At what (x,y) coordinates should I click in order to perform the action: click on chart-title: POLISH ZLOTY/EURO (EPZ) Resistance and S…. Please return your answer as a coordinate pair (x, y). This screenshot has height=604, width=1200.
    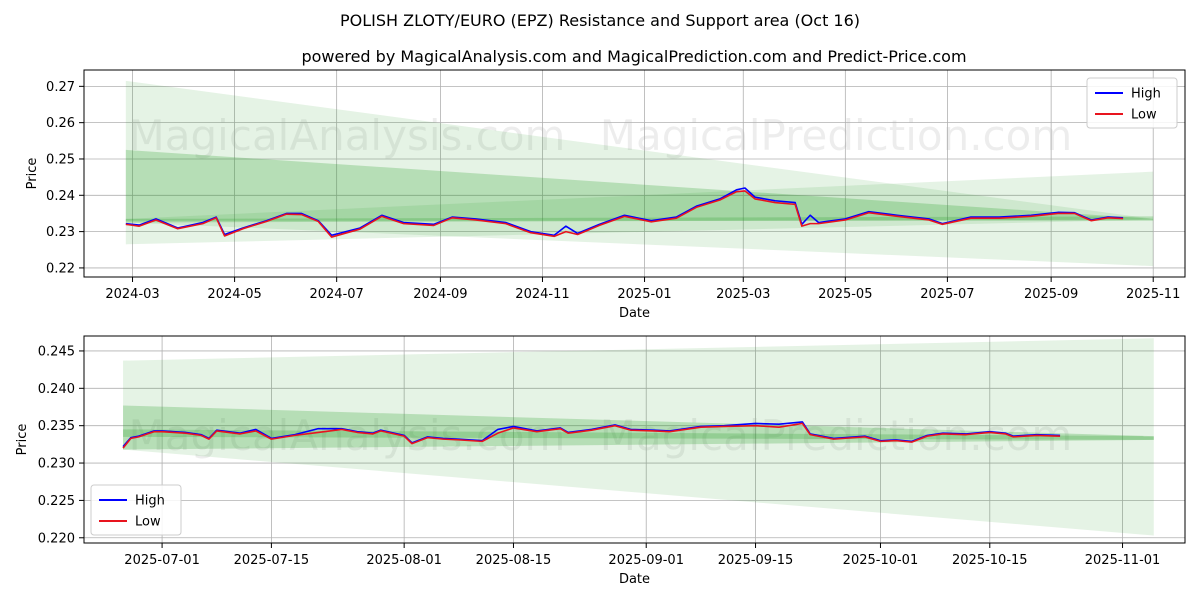
    Looking at the image, I should click on (600, 20).